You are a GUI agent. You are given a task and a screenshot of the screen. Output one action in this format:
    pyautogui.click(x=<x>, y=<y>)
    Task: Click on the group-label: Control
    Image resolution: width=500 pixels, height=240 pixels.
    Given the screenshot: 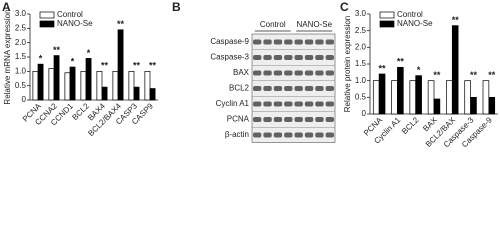 What is the action you would take?
    pyautogui.click(x=273, y=24)
    